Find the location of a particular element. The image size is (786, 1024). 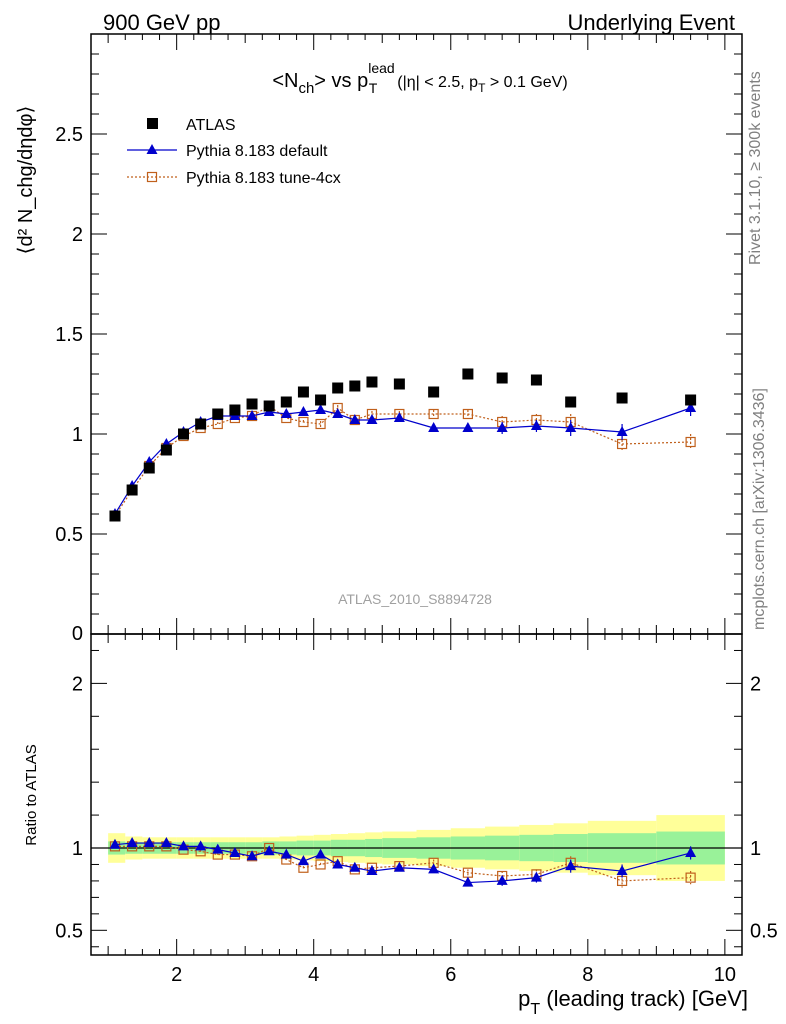

xlabel-sub: T is located at coordinates (535, 1009).